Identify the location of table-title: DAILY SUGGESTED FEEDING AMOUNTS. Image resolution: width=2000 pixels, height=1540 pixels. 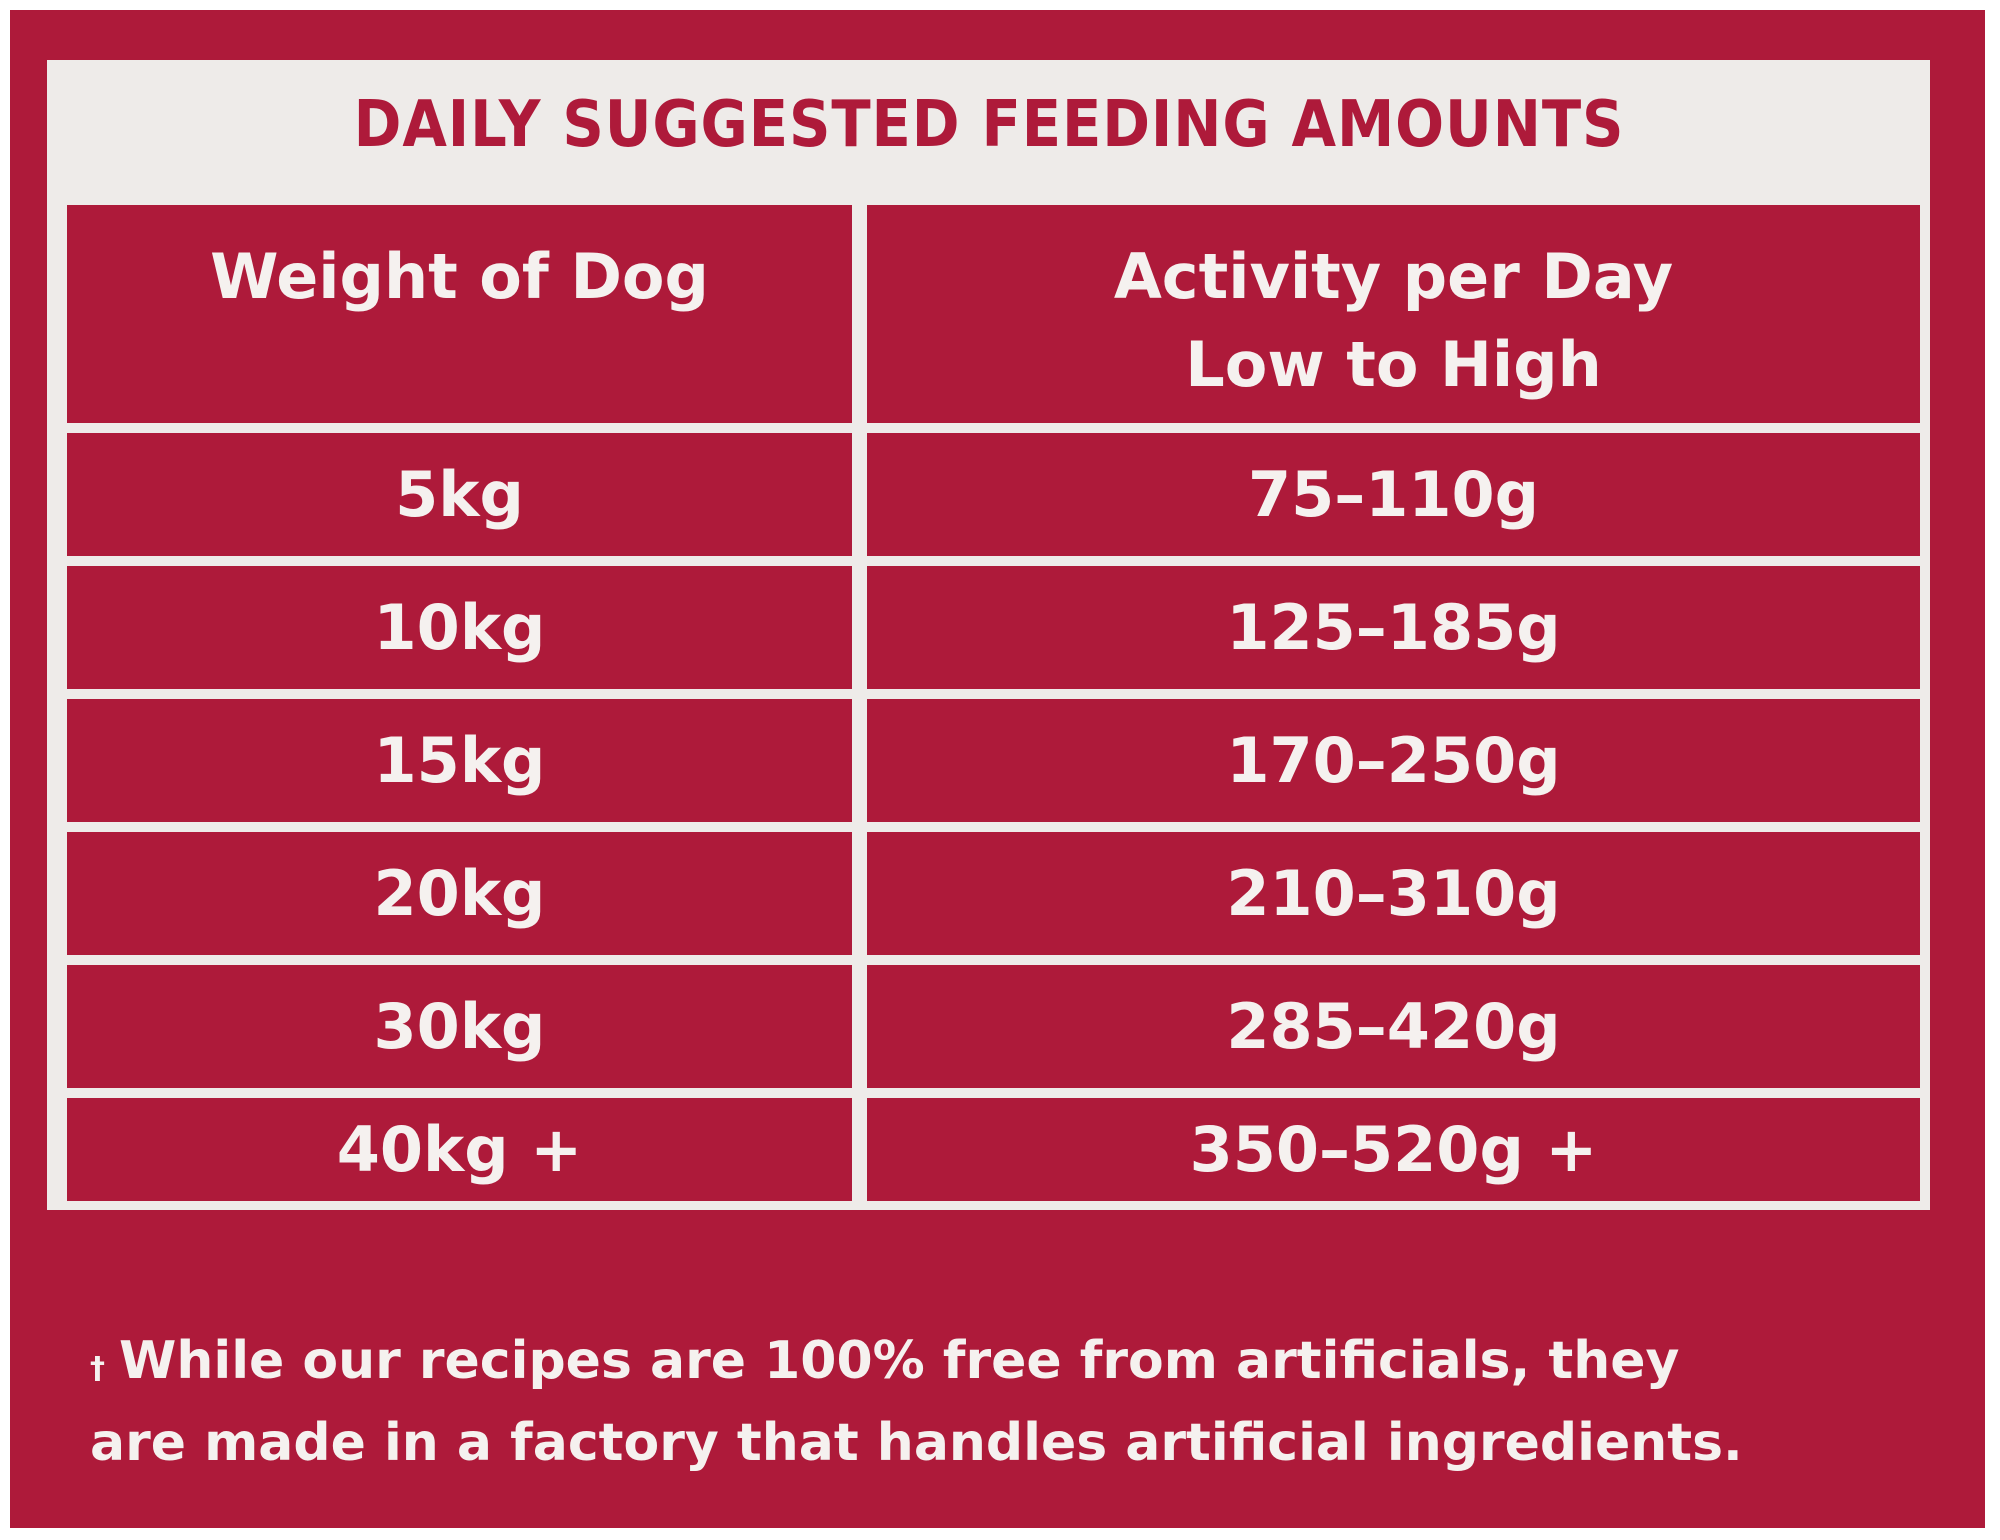
(988, 125).